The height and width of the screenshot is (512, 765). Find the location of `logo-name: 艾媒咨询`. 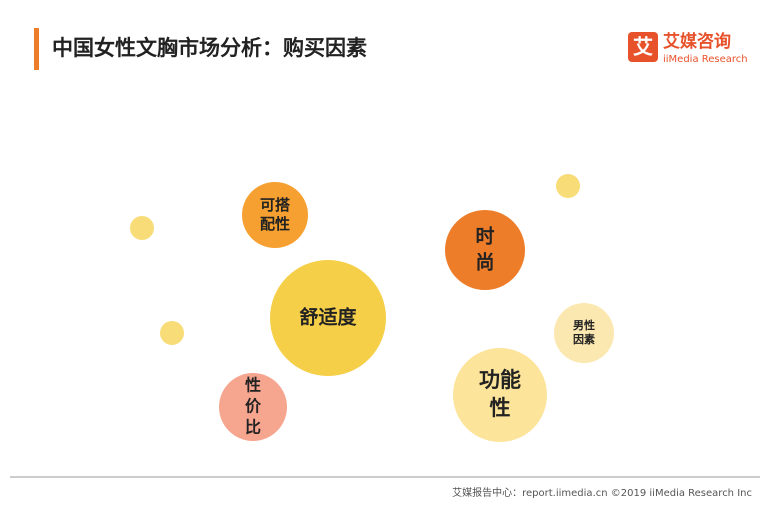

logo-name: 艾媒咨询 is located at coordinates (697, 41).